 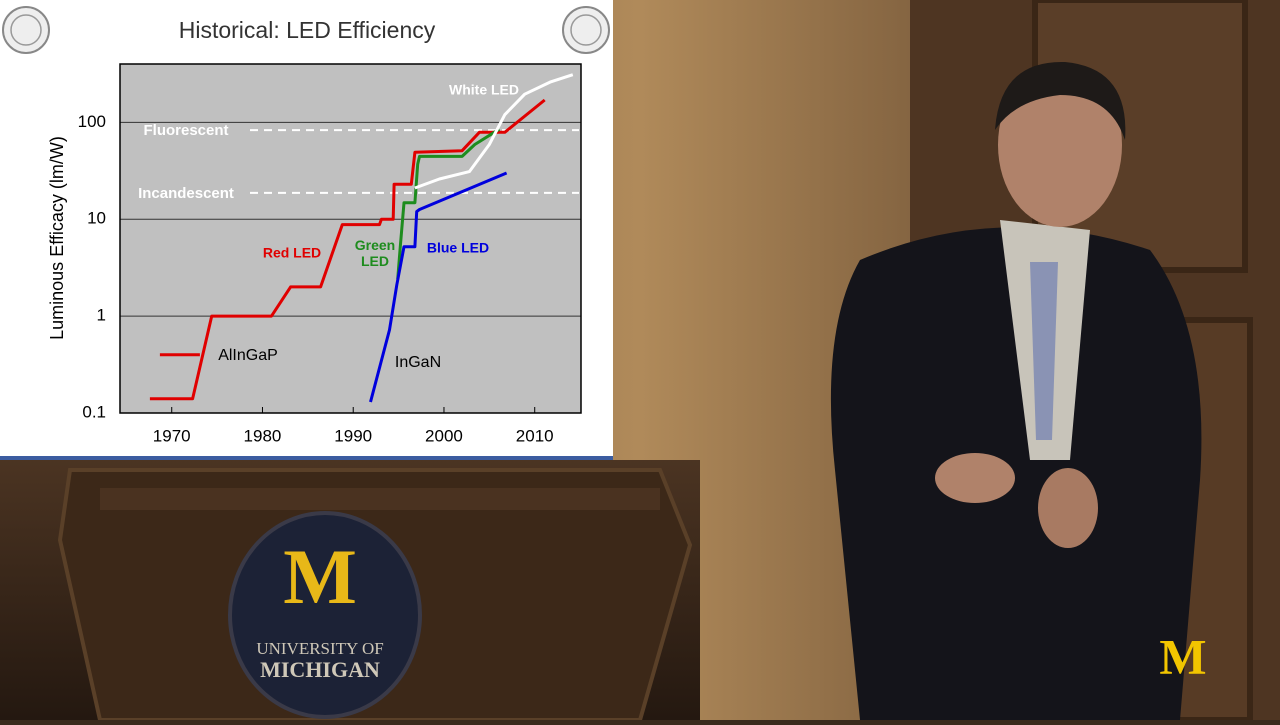 What do you see at coordinates (172, 435) in the screenshot?
I see `x-tick-label: 1970` at bounding box center [172, 435].